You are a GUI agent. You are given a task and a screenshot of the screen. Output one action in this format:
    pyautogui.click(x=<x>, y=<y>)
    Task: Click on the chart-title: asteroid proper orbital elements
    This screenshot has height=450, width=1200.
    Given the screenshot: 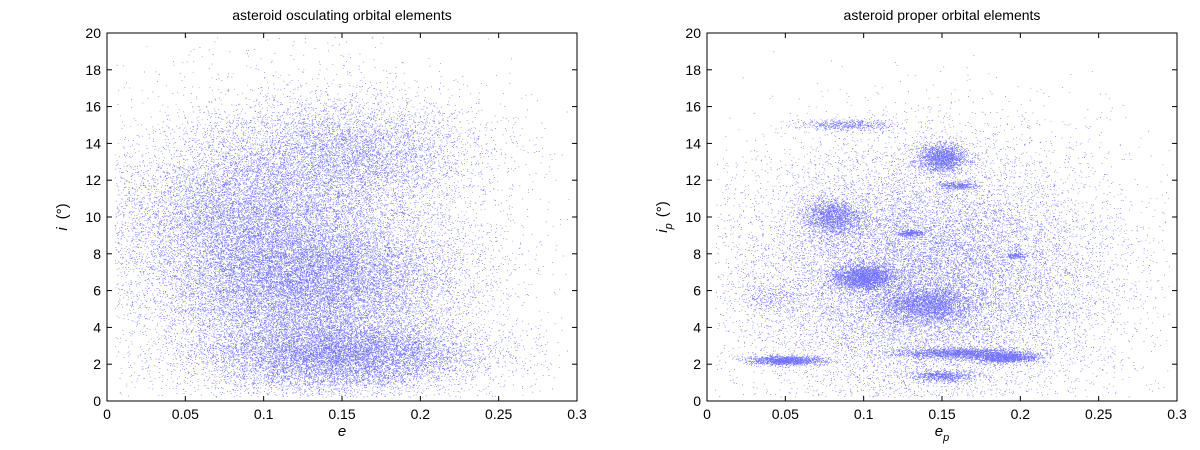 What is the action you would take?
    pyautogui.click(x=942, y=15)
    